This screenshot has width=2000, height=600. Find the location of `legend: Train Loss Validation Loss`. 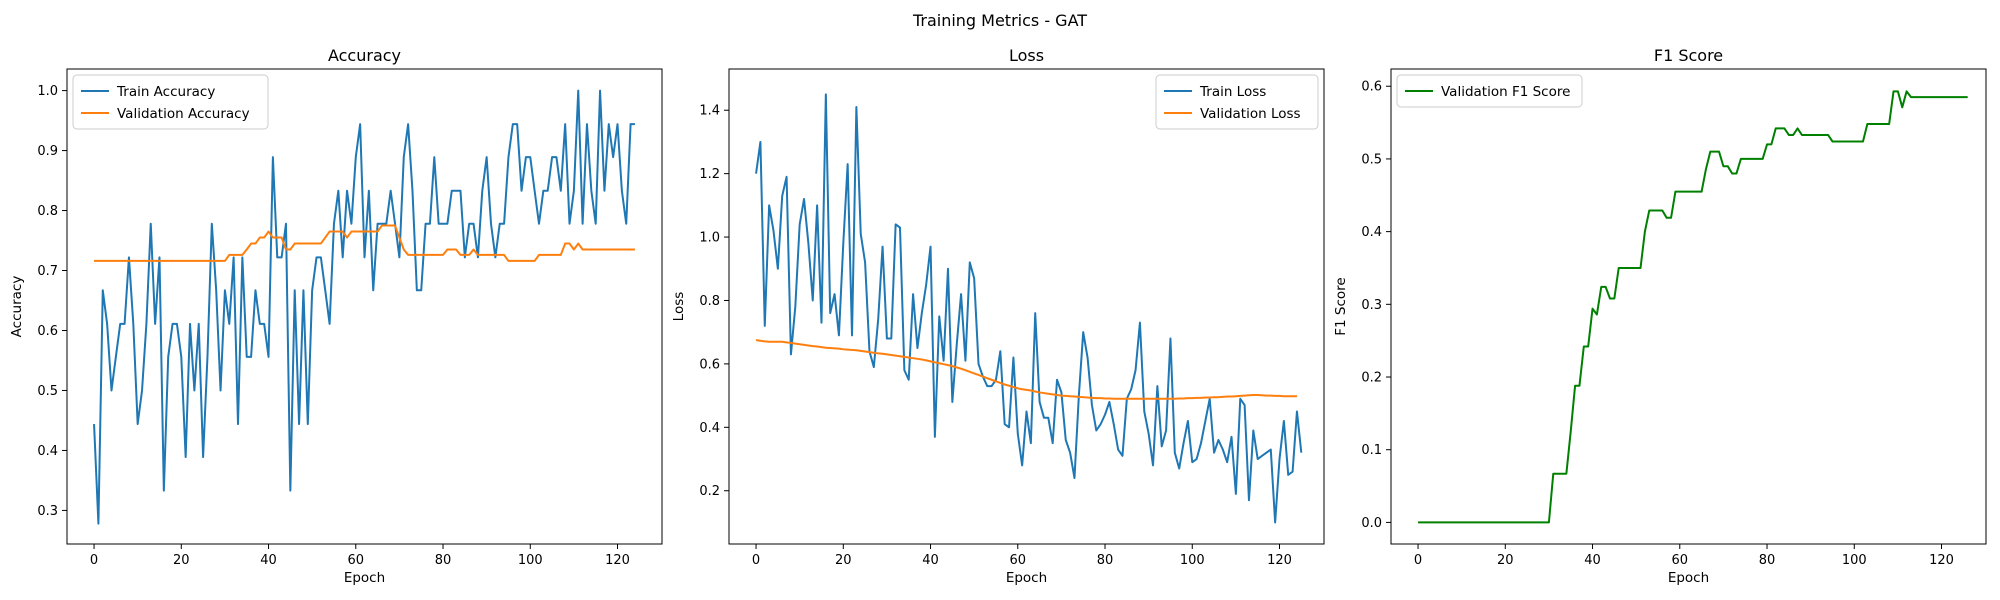

legend: Train Loss Validation Loss is located at coordinates (1237, 102).